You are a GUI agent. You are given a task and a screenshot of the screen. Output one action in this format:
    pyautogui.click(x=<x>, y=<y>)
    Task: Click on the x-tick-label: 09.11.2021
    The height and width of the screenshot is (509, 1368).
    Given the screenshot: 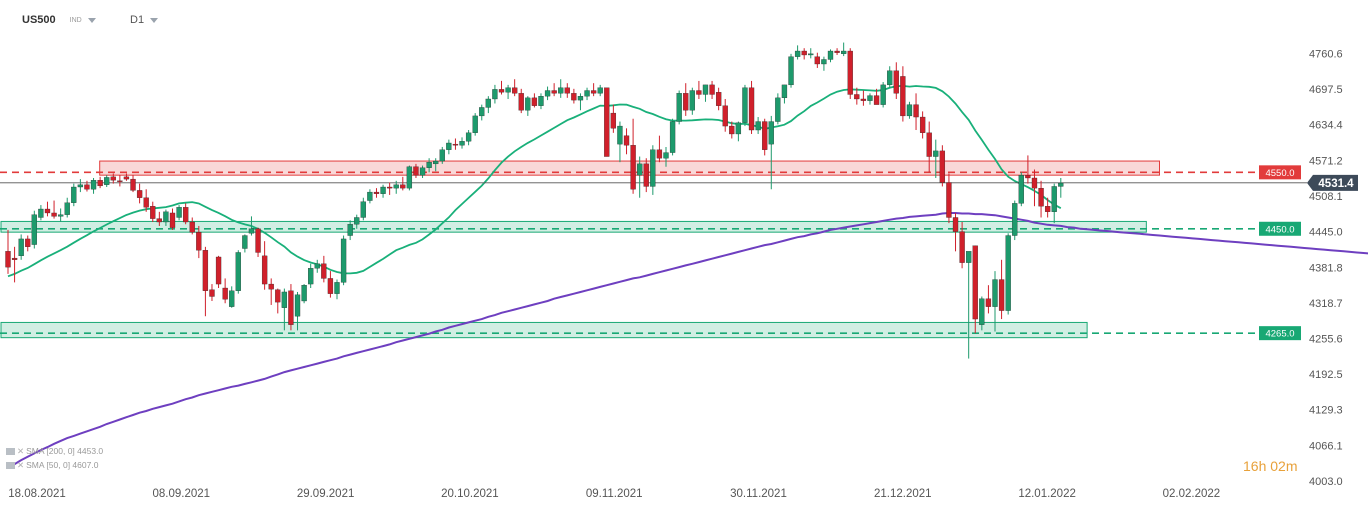 What is the action you would take?
    pyautogui.click(x=614, y=494)
    